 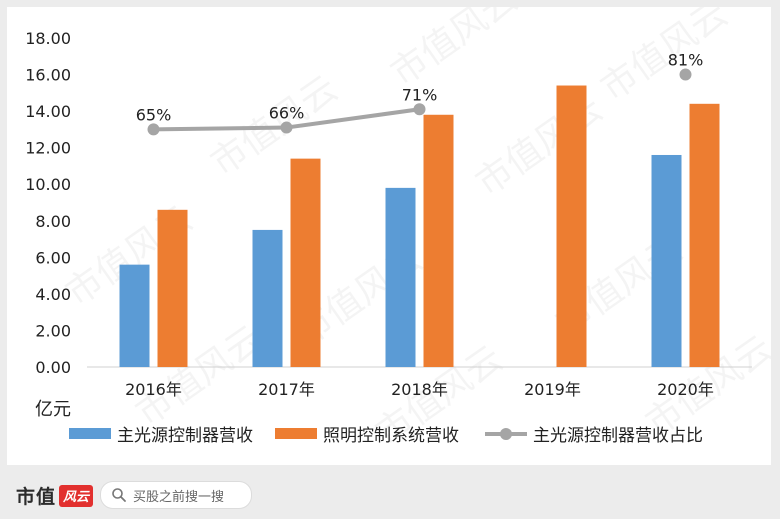 I want to click on y-tick-label: 18.00, so click(x=48, y=38).